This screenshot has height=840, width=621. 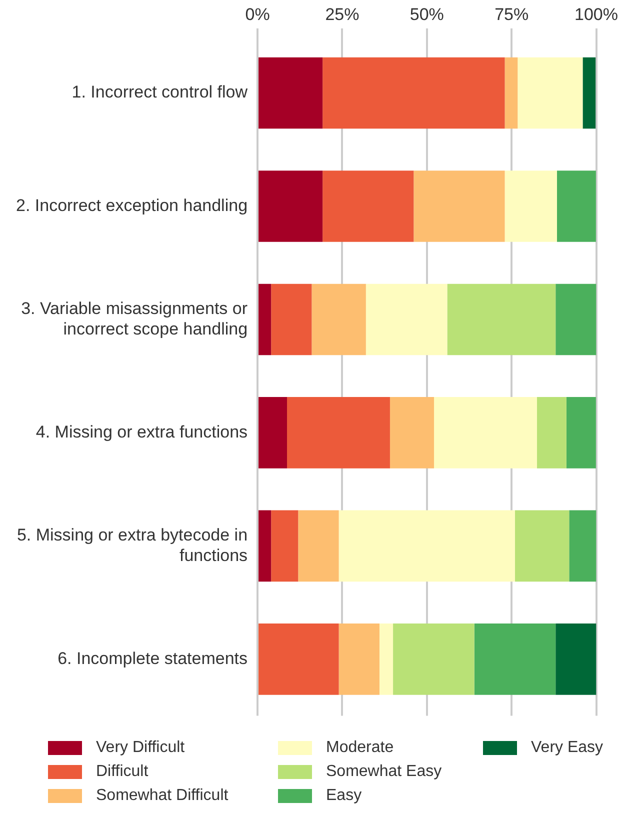 I want to click on y-tick-label: 3. Variable misassignments or incorrect scope handling, so click(x=134, y=318).